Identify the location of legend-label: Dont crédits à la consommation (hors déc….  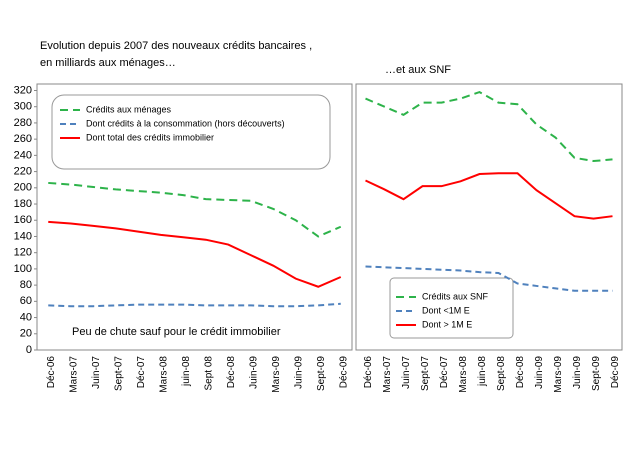
(185, 123).